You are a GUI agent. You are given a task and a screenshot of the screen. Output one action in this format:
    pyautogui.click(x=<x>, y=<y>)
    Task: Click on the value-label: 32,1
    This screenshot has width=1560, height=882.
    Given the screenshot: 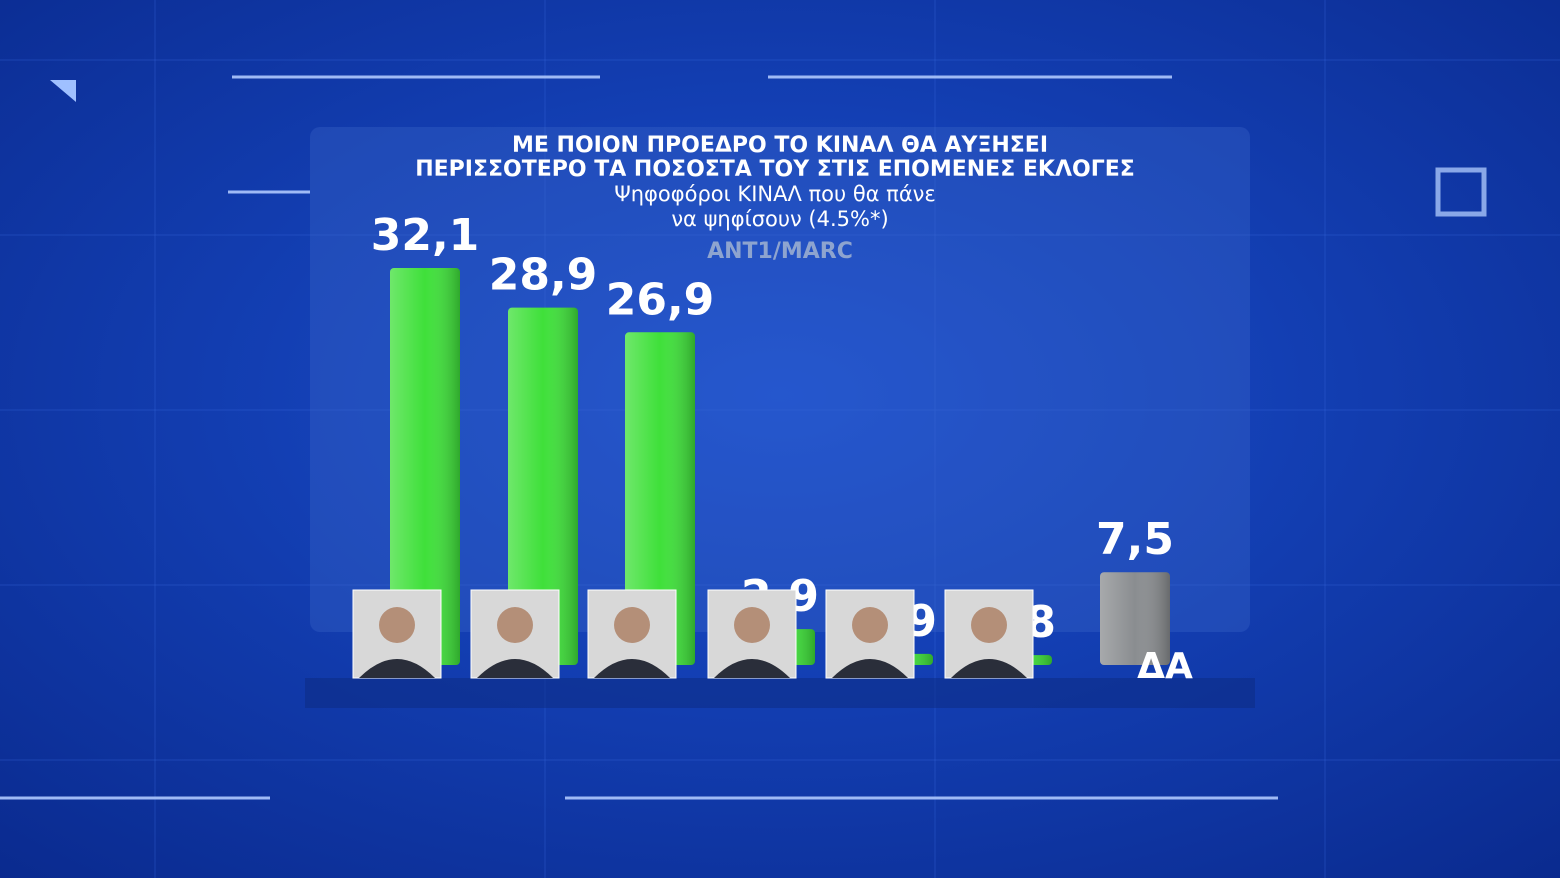 What is the action you would take?
    pyautogui.click(x=425, y=235)
    